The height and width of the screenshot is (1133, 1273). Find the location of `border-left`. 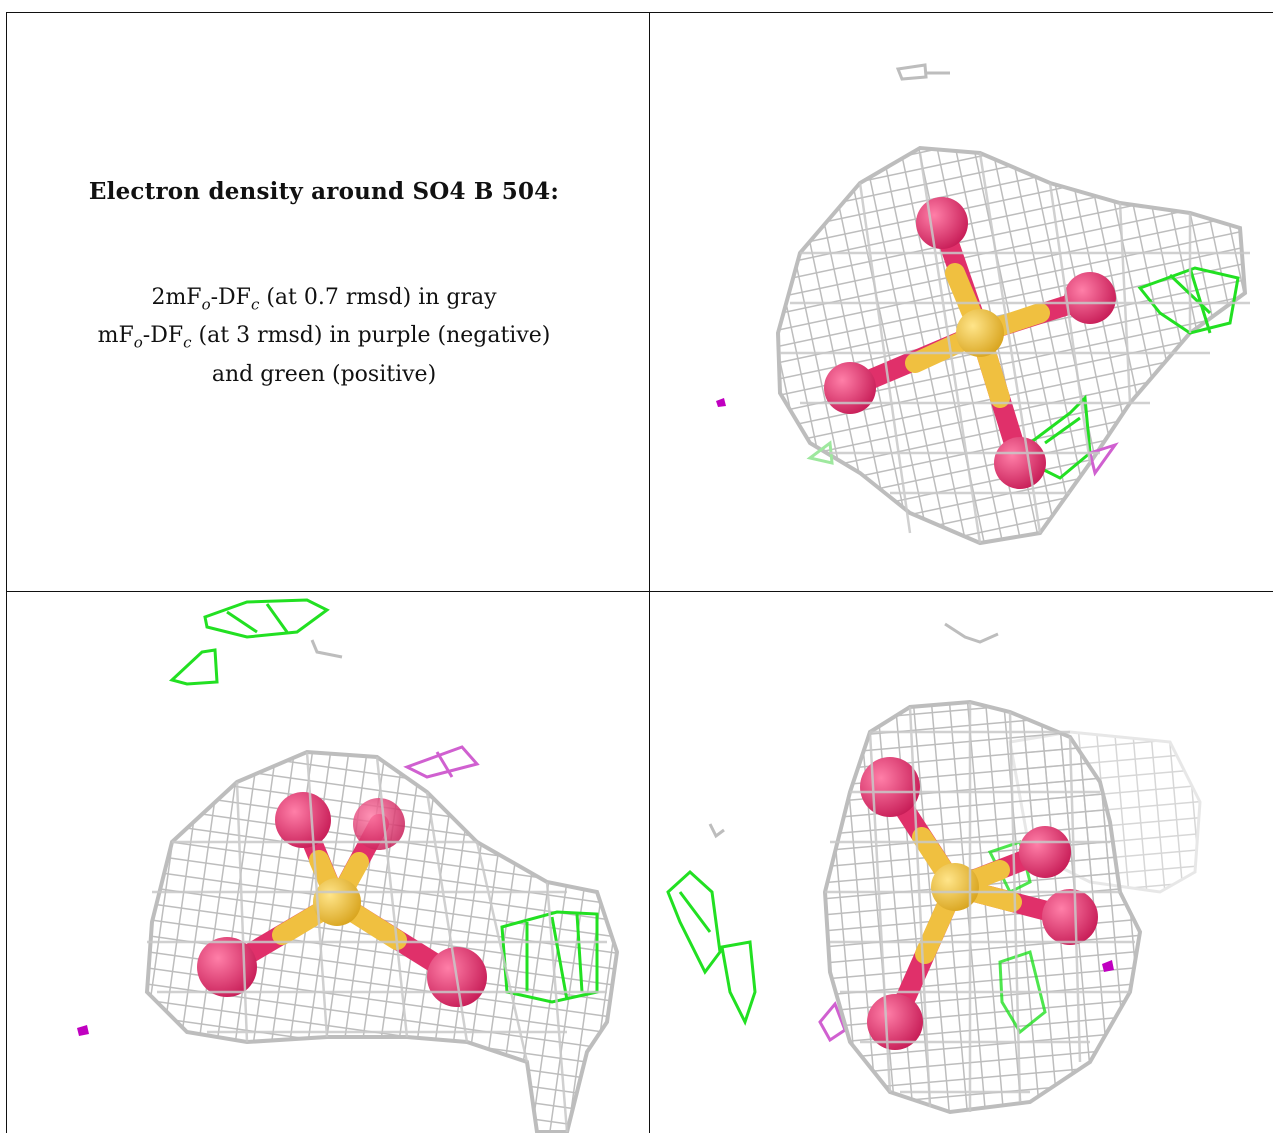

border-left is located at coordinates (6, 572).